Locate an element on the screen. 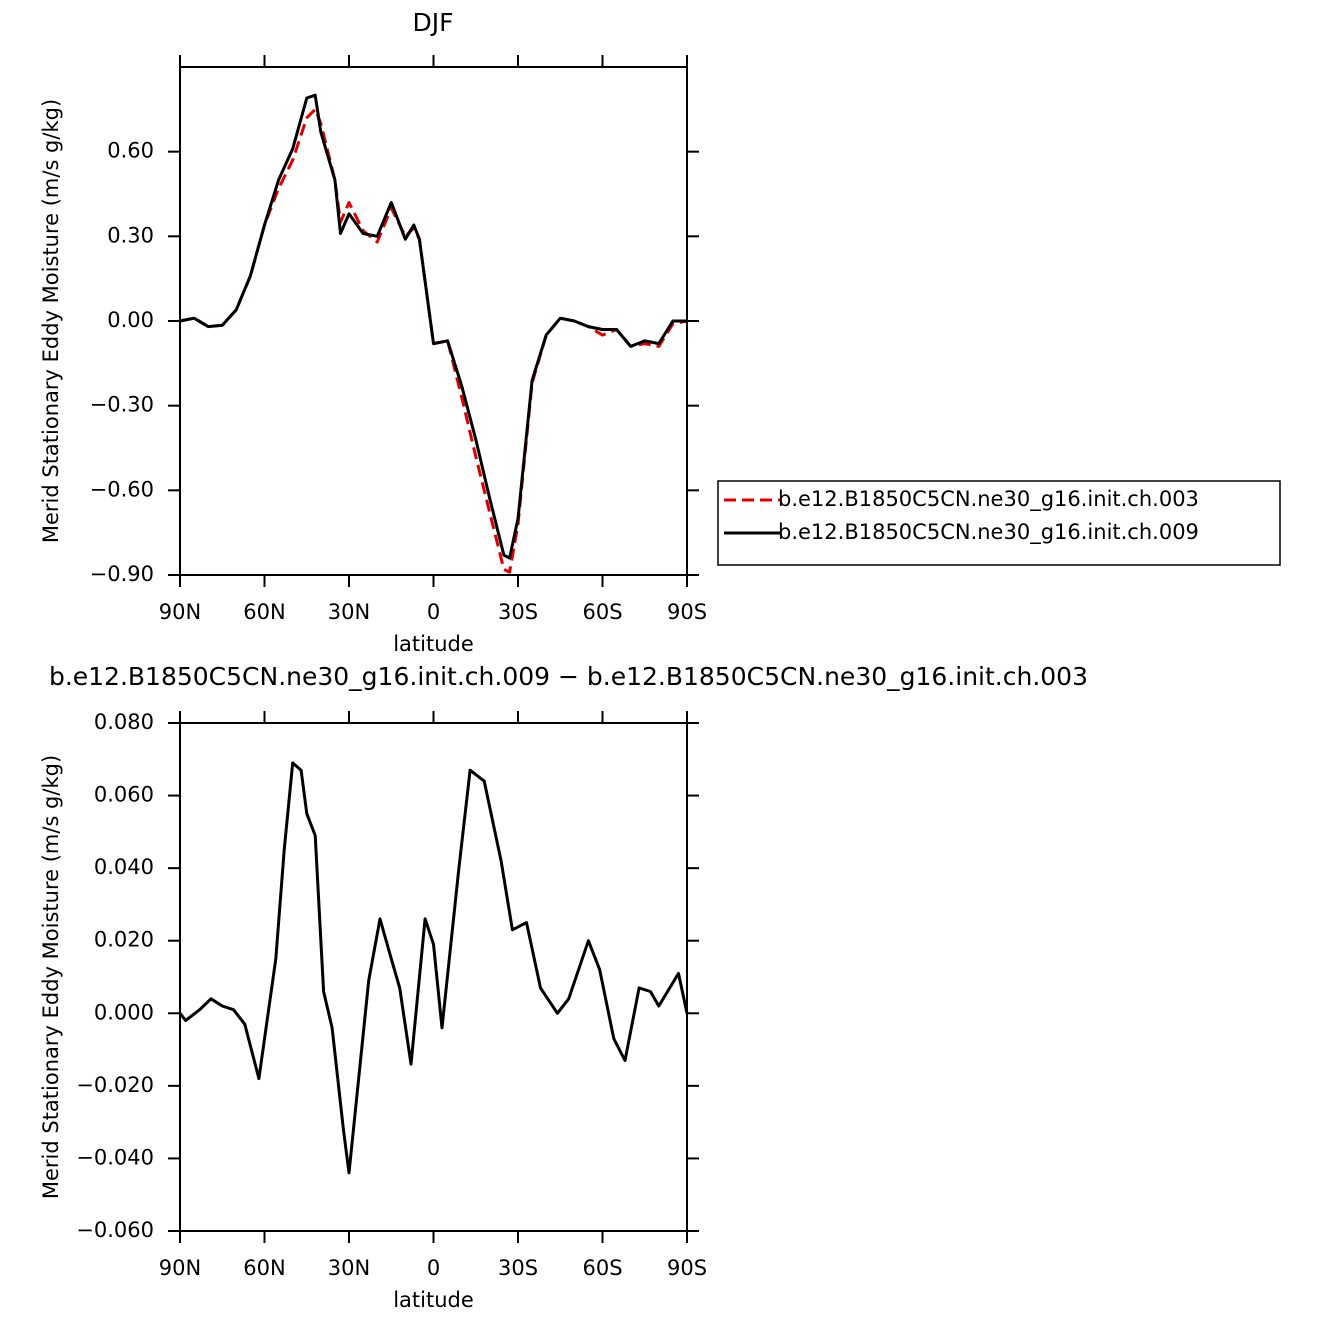 This screenshot has height=1325, width=1322. y-tick-label: 0.060 is located at coordinates (124, 795).